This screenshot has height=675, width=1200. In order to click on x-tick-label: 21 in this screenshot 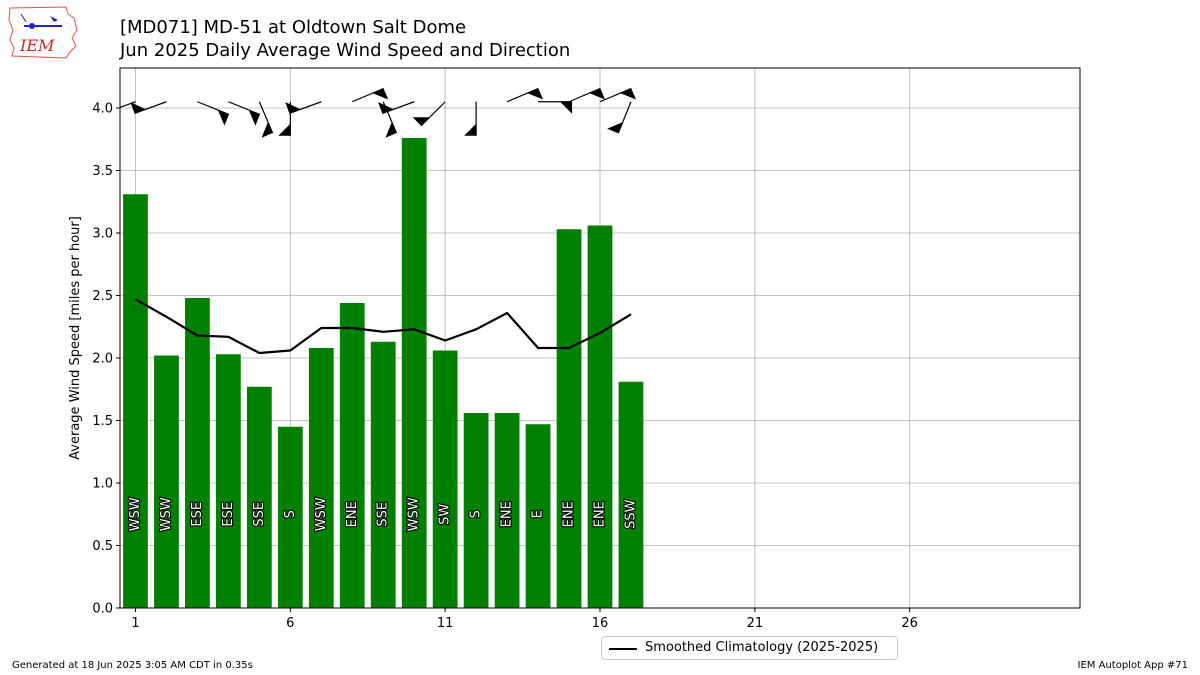, I will do `click(755, 623)`.